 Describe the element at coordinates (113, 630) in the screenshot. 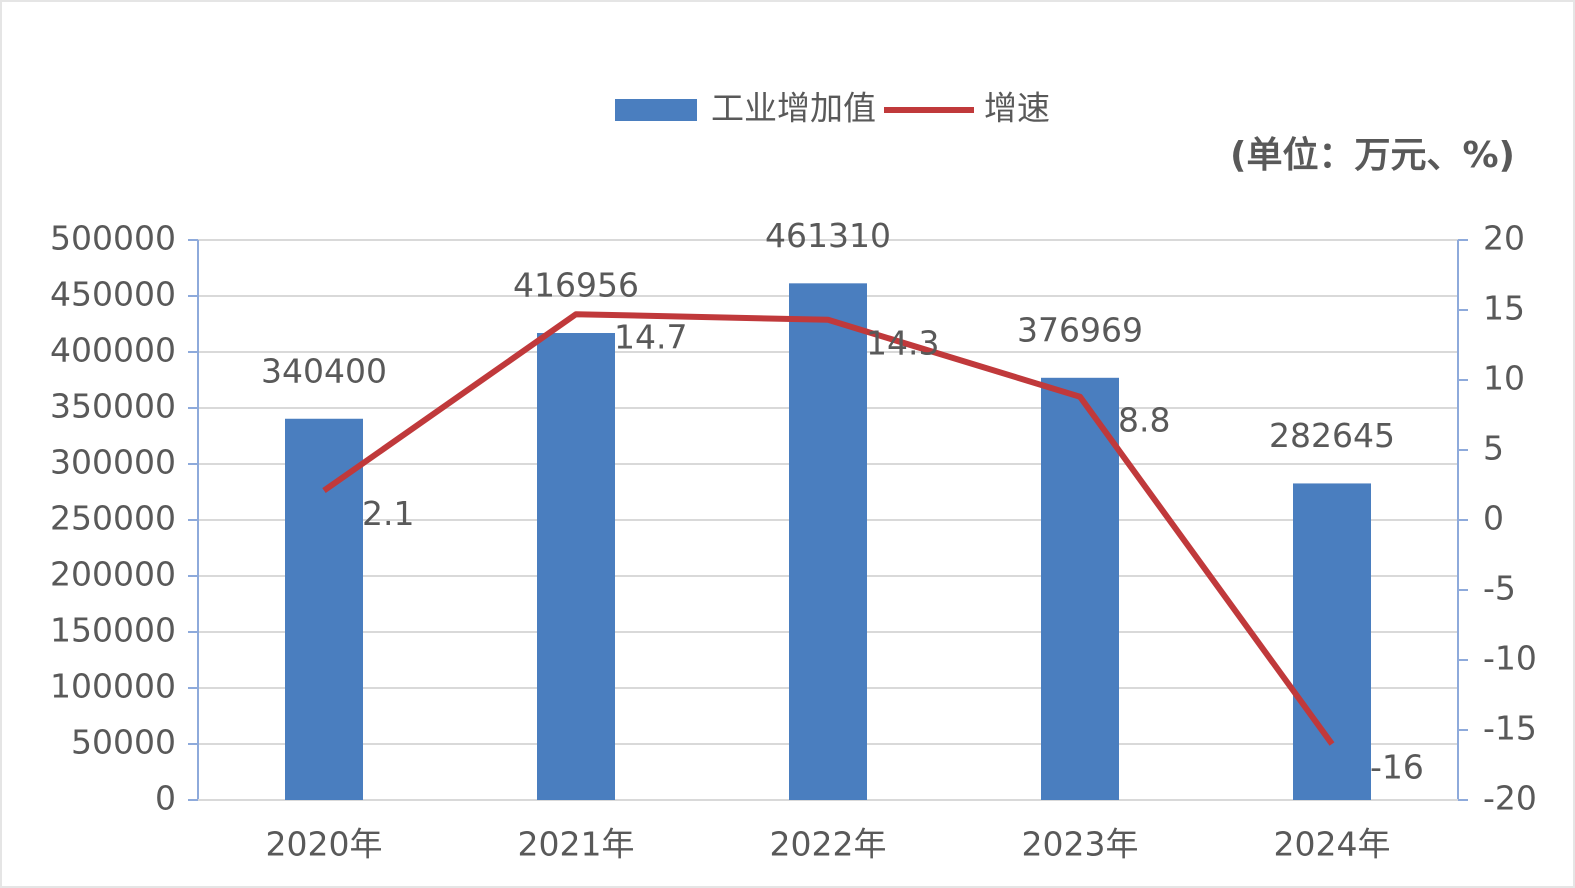

I see `y-tick-label: 150000` at that location.